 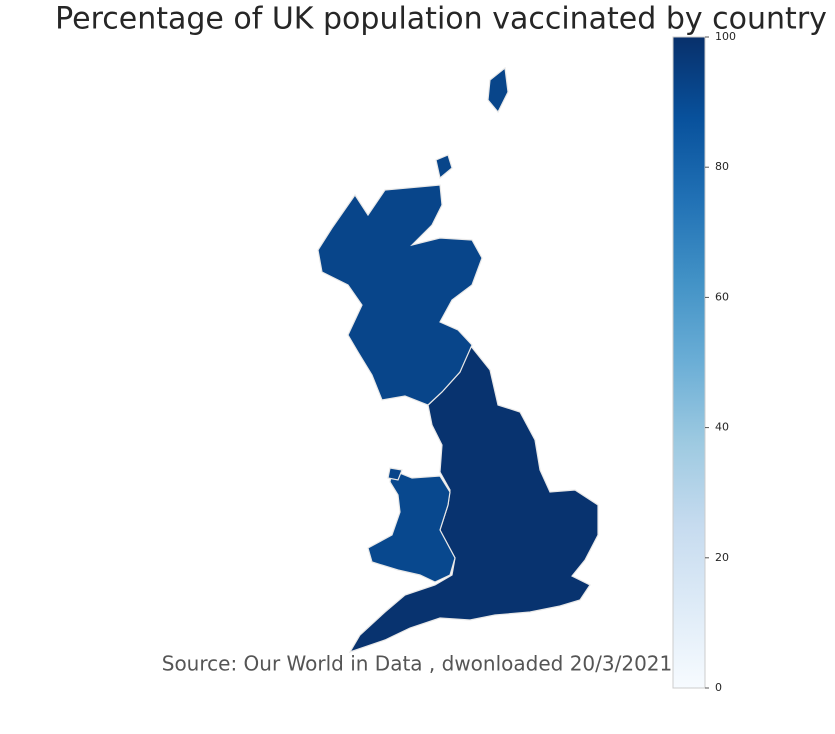 I want to click on colorbar-tick-label: 20, so click(x=722, y=557).